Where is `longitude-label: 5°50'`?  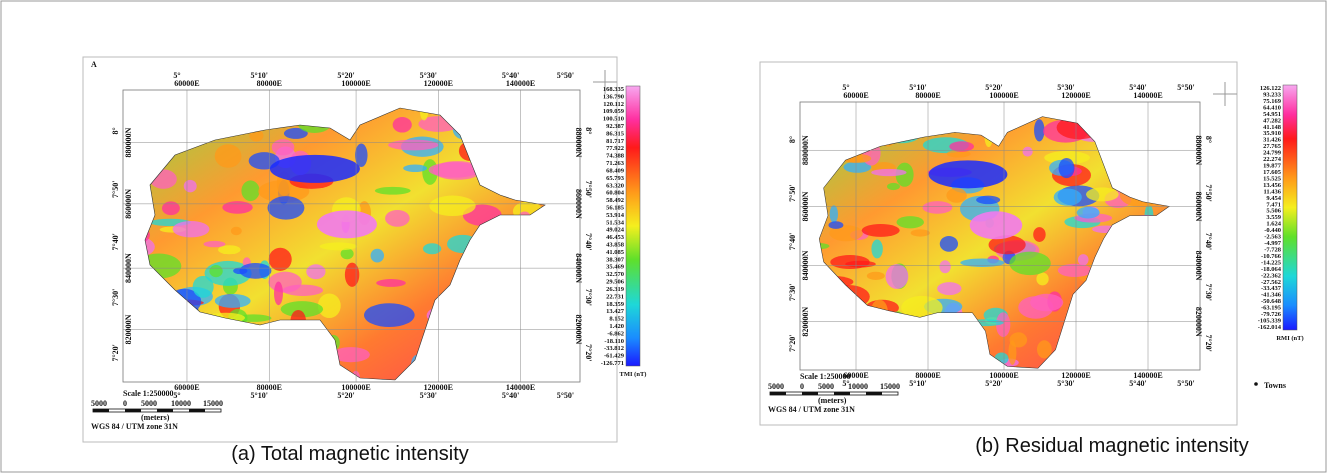
longitude-label: 5°50' is located at coordinates (1185, 383).